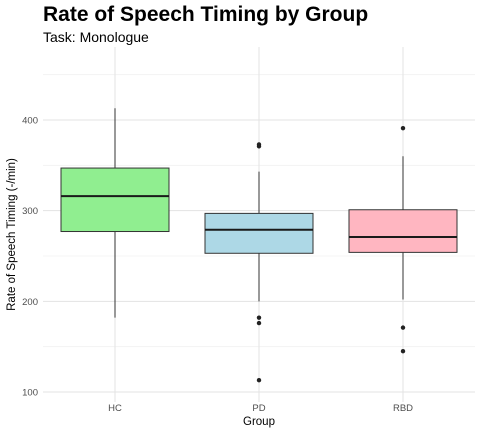  Describe the element at coordinates (259, 262) in the screenshot. I see `box-pd` at that location.